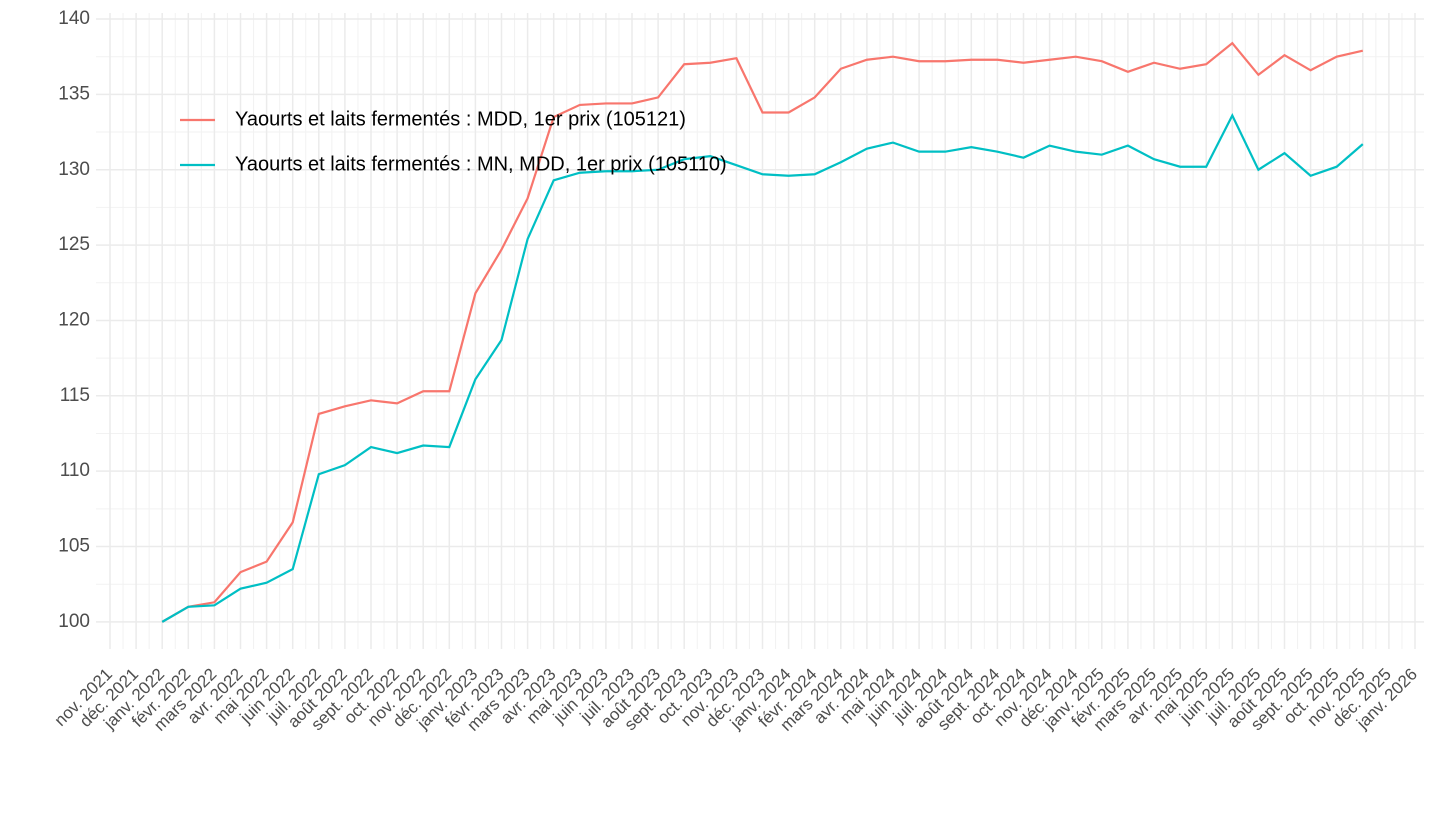 Image resolution: width=1440 pixels, height=815 pixels. Describe the element at coordinates (74, 621) in the screenshot. I see `y-tick-label: 100` at that location.